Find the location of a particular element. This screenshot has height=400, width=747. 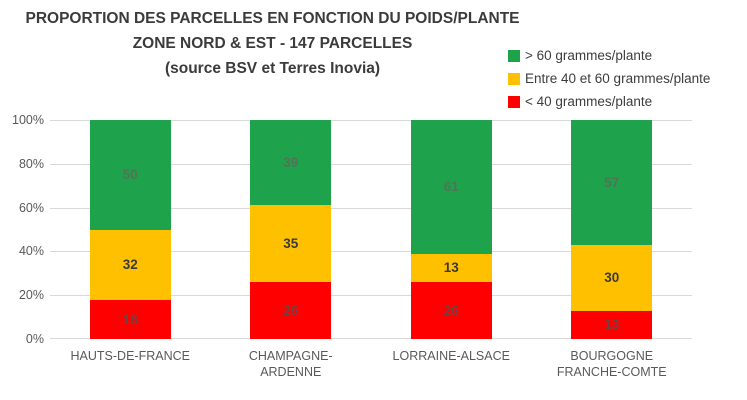

y-tick-40: 40% is located at coordinates (31, 251).